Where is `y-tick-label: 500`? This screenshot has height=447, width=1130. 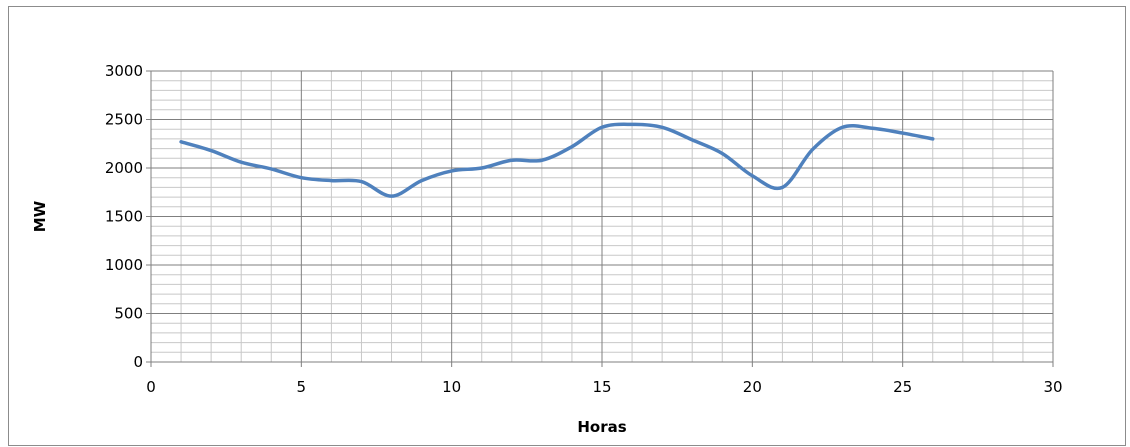
y-tick-label: 500 is located at coordinates (128, 314).